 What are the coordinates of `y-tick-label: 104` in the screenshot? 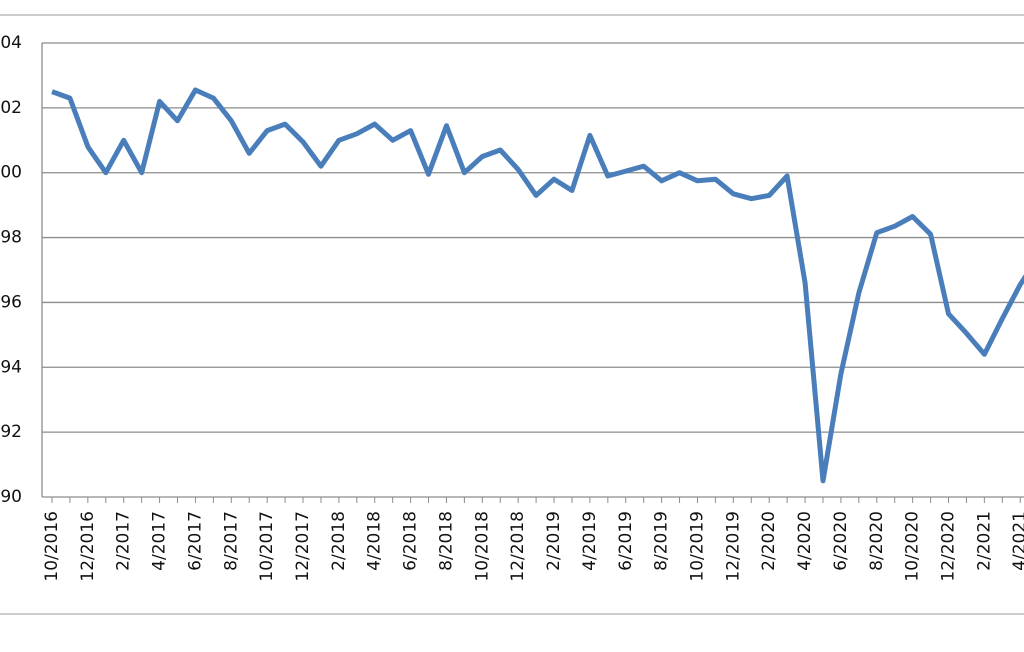 It's located at (11, 43).